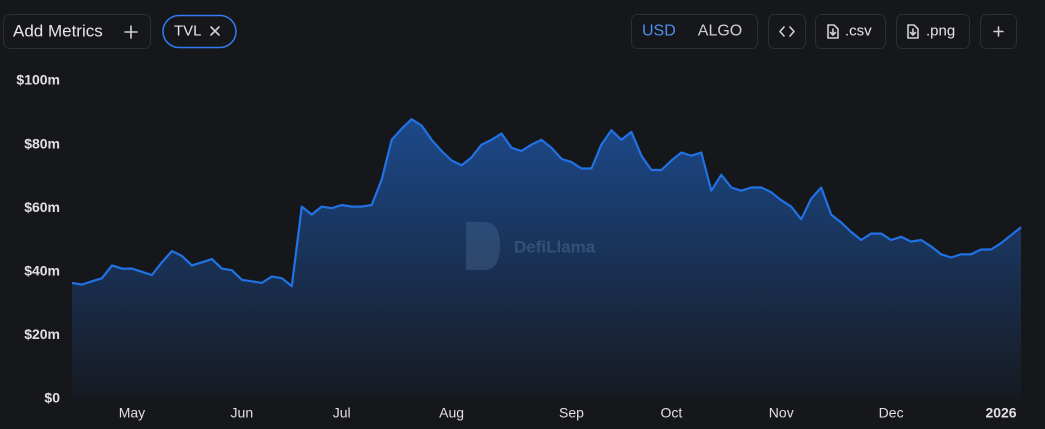  I want to click on y-tick-label: $0, so click(52, 398).